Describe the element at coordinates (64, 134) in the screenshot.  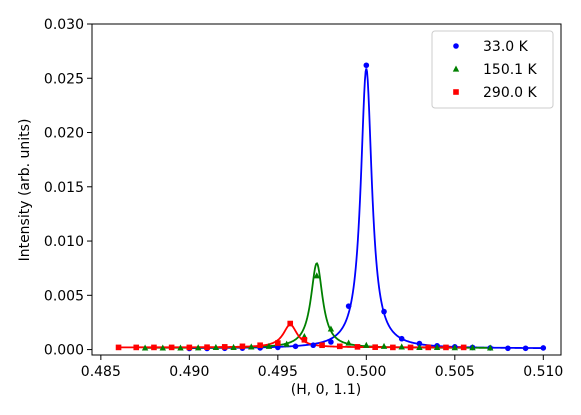
I see `y-tick-label: 0.020` at that location.